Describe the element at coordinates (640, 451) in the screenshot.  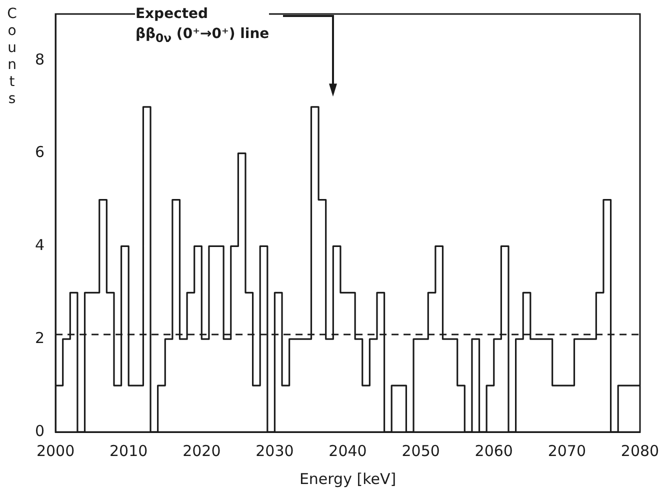
I see `x-tick-label: 2080` at that location.